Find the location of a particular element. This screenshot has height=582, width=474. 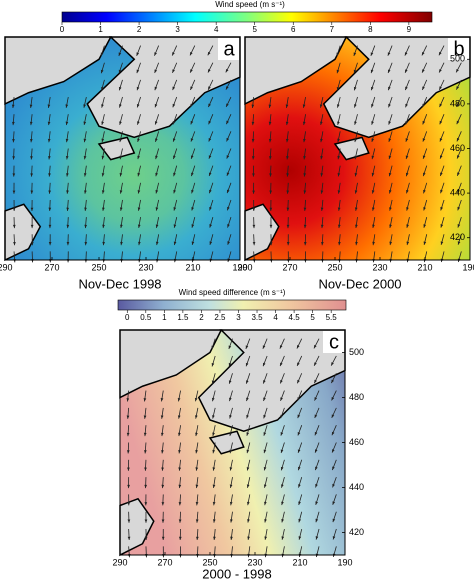

colorbar: Wind speed (m s⁻¹) 0 1 2 3 4 5 6 7 8 9 is located at coordinates (246, 17).